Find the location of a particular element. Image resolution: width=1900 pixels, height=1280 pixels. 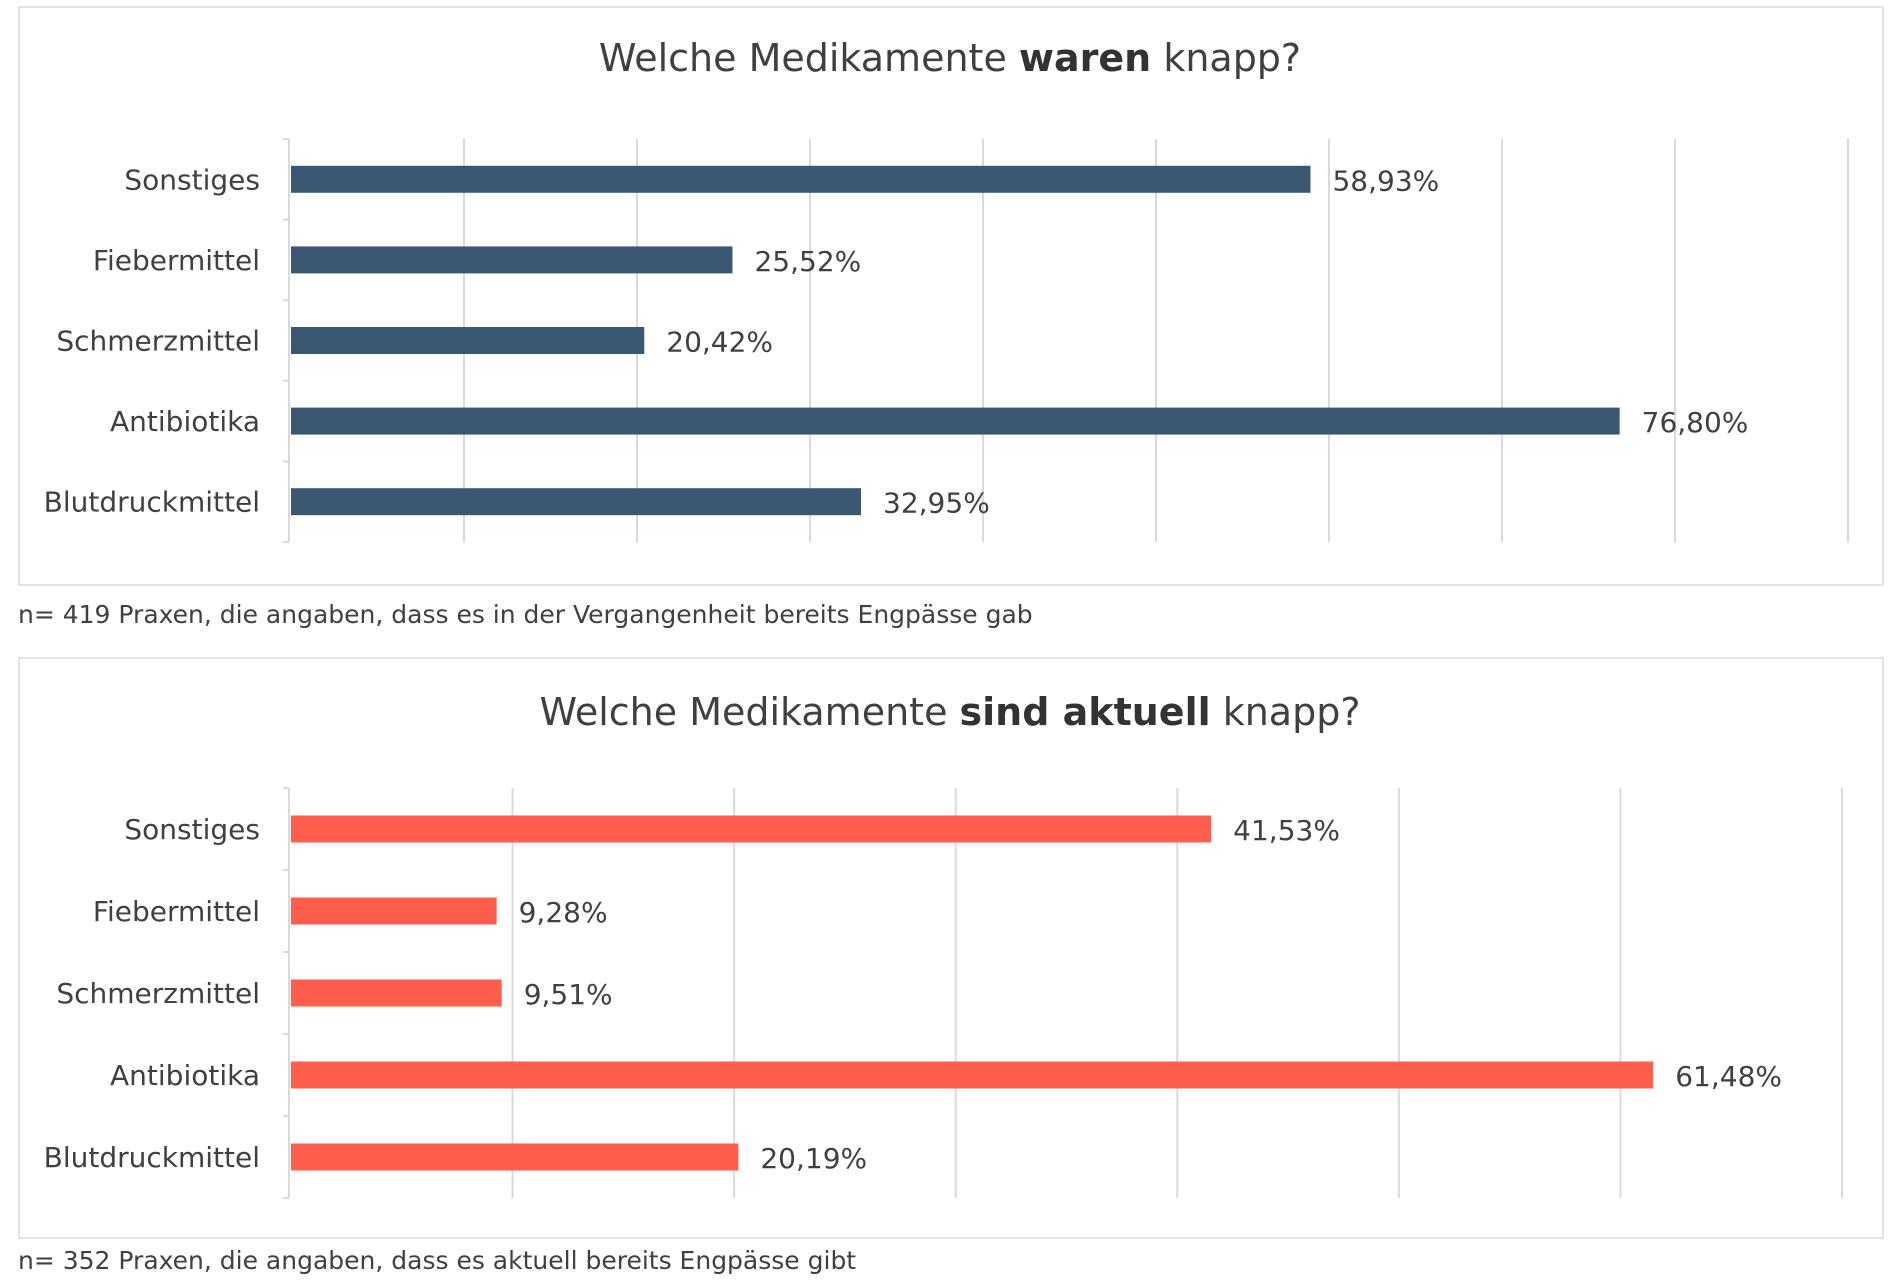

data-label: 76,80% is located at coordinates (1695, 422).